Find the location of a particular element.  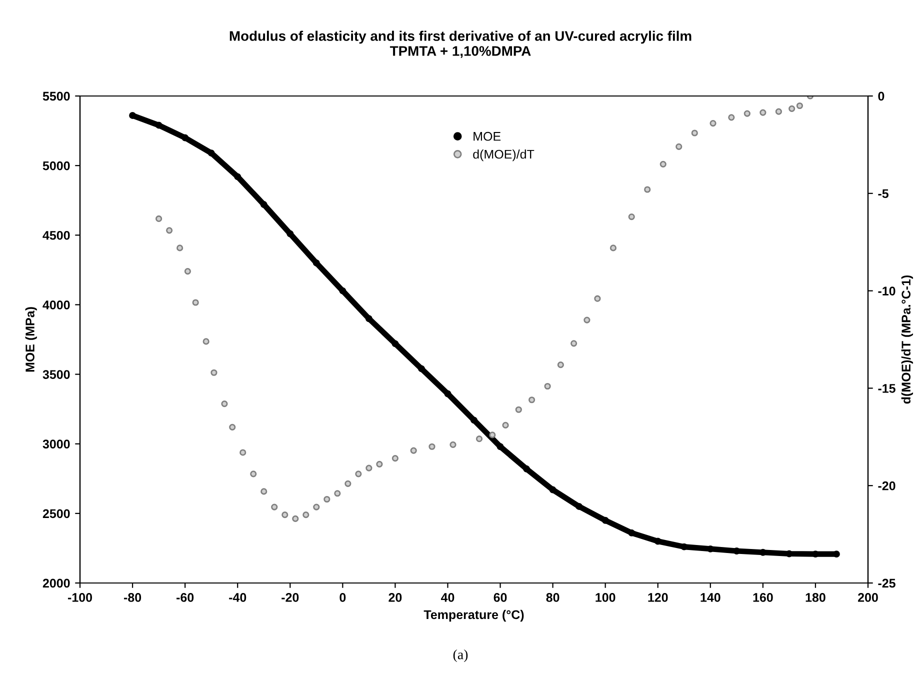

x-tick-label: -80 is located at coordinates (133, 597).